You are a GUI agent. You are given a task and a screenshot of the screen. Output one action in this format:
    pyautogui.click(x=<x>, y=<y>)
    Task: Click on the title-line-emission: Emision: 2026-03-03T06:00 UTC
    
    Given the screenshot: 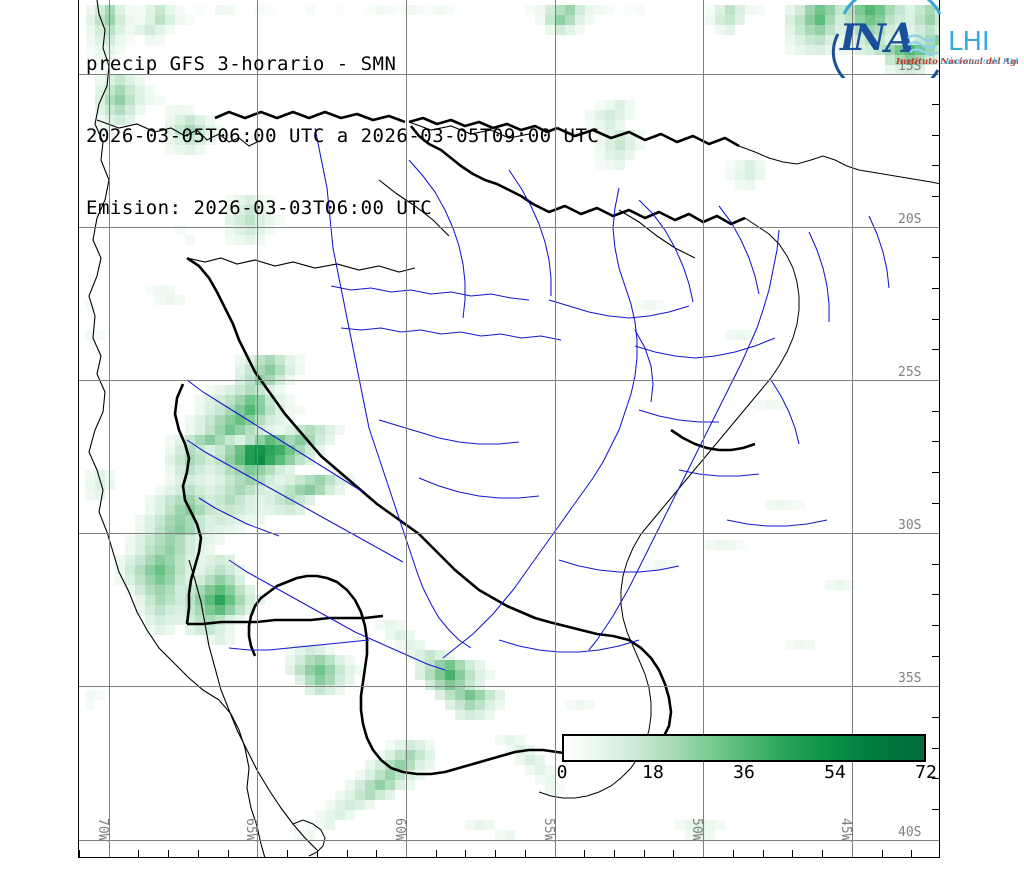 What is the action you would take?
    pyautogui.click(x=259, y=208)
    